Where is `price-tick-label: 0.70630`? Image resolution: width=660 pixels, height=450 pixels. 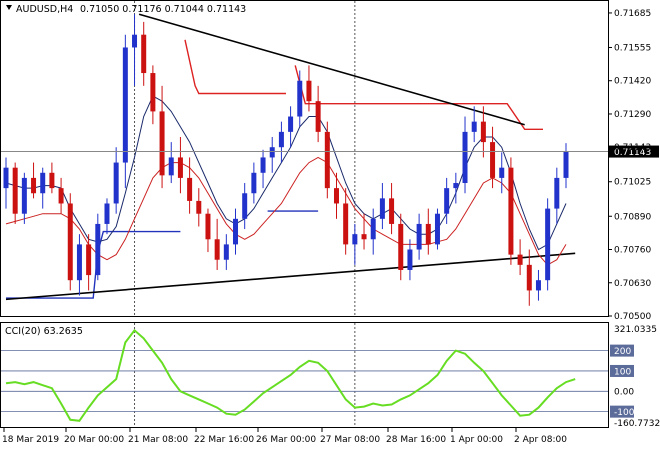 price-tick-label: 0.70630 is located at coordinates (632, 284).